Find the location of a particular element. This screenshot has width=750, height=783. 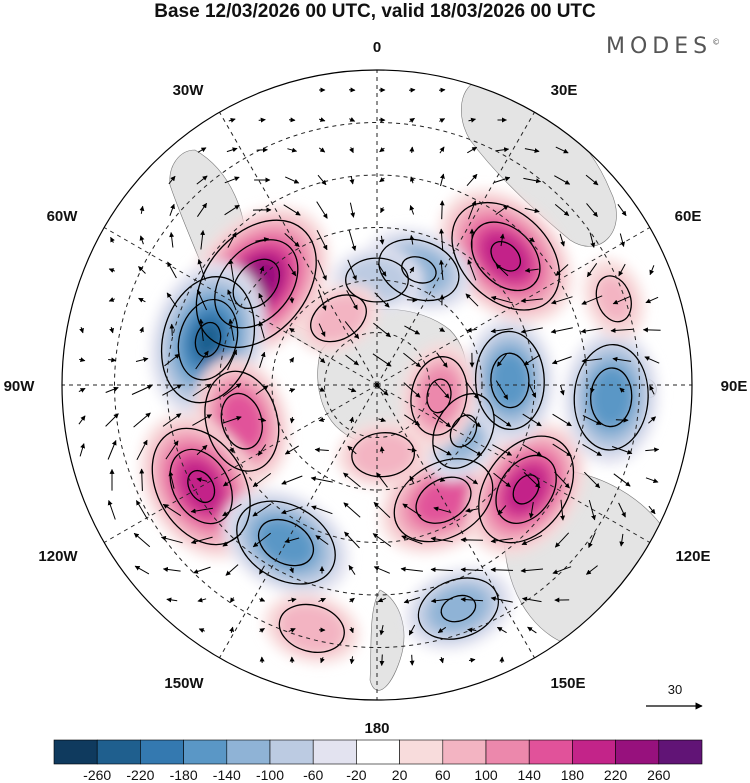

colorbar-label: 20 is located at coordinates (400, 775).